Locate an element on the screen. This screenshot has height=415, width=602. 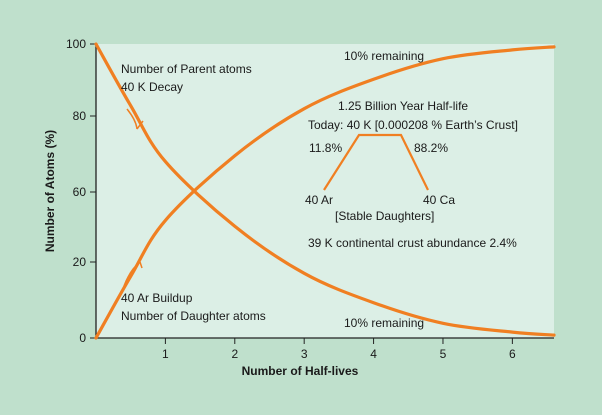
parent-callout-arrowhead is located at coordinates (140, 125).